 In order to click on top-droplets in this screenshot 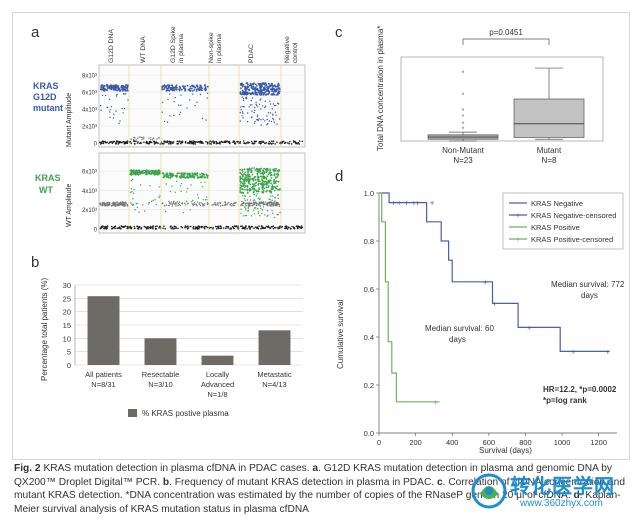, I will do `click(201, 113)`.